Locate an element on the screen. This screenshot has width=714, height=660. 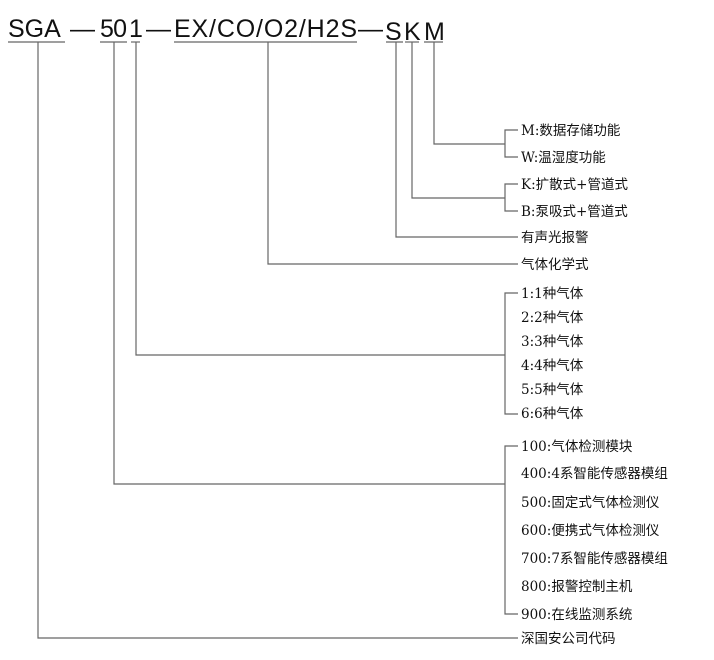
gas-count-option: 2:2种气体 is located at coordinates (552, 318).